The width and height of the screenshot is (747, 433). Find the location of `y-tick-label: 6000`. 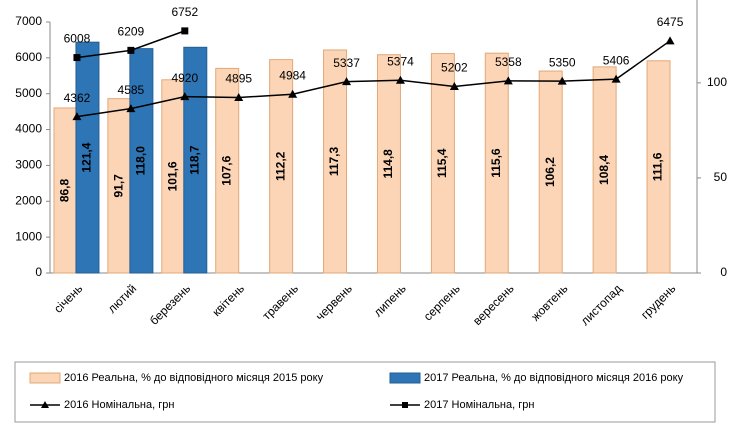

y-tick-label: 6000 is located at coordinates (28, 57).